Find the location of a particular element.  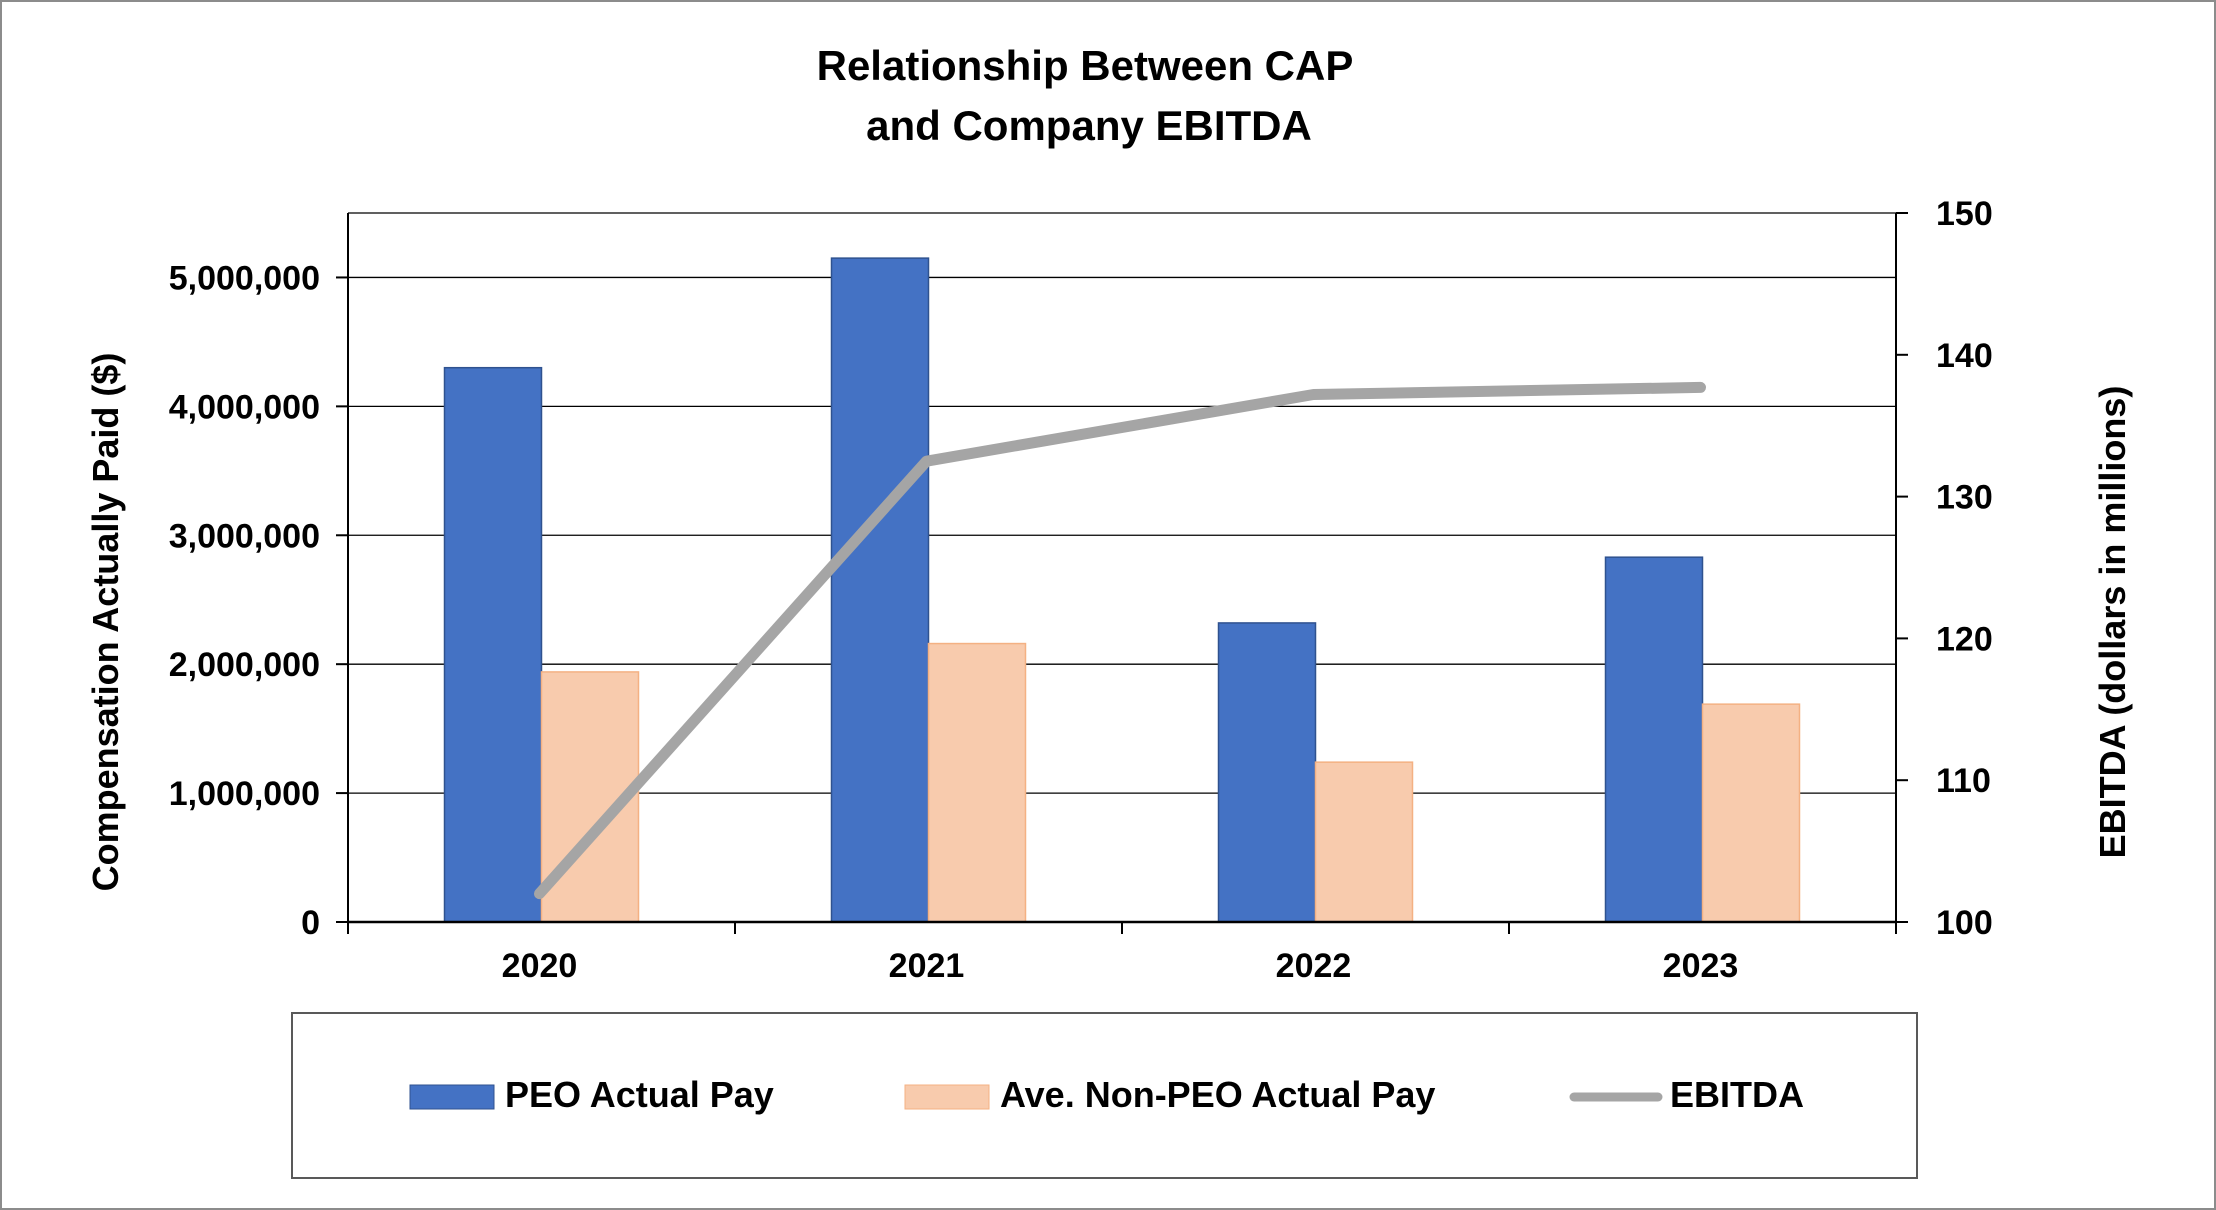

bar-non-peo-2022 is located at coordinates (1364, 842).